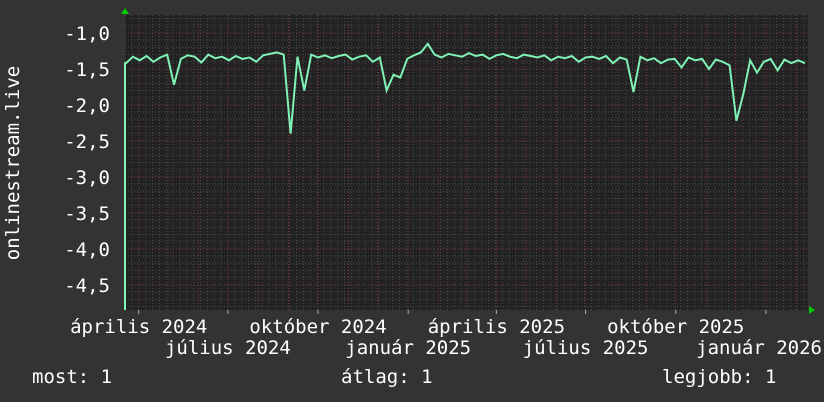  What do you see at coordinates (496, 327) in the screenshot?
I see `x-tick-label: április 2025` at bounding box center [496, 327].